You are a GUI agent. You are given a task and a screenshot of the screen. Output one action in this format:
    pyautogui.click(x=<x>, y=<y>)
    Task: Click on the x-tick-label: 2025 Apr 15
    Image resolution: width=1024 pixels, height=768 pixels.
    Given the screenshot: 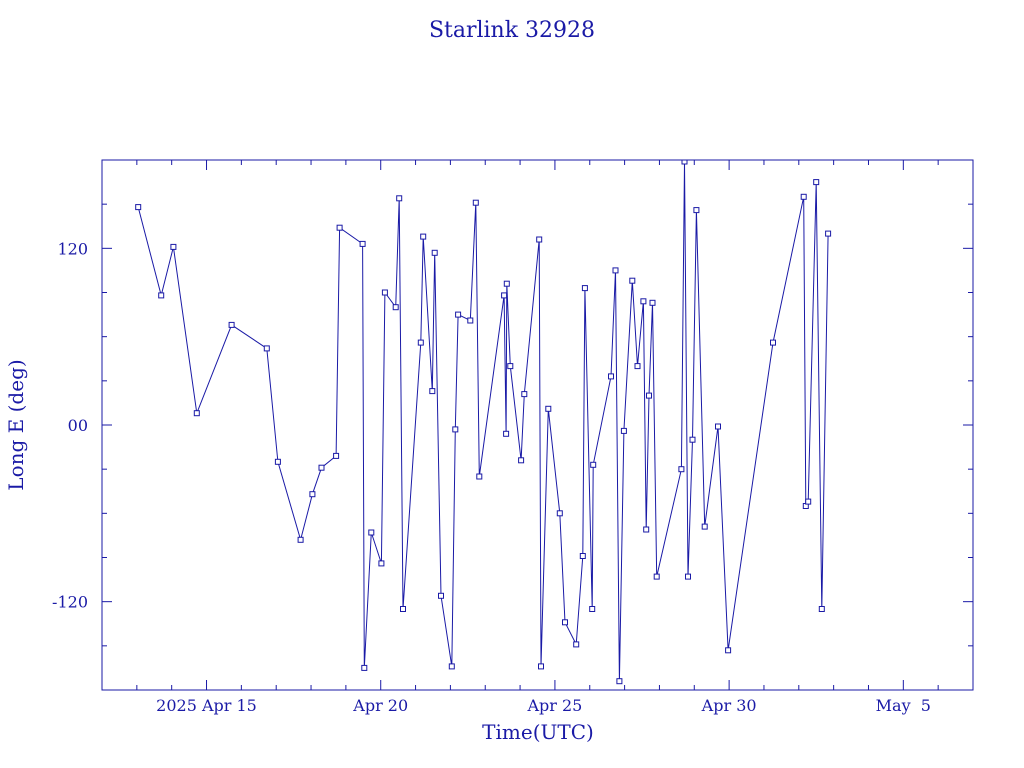 What is the action you would take?
    pyautogui.click(x=206, y=705)
    